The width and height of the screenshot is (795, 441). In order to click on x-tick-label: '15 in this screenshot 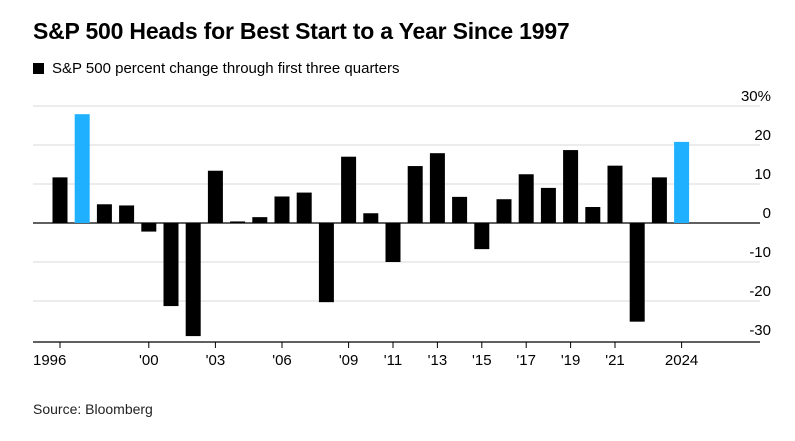, I will do `click(482, 360)`.